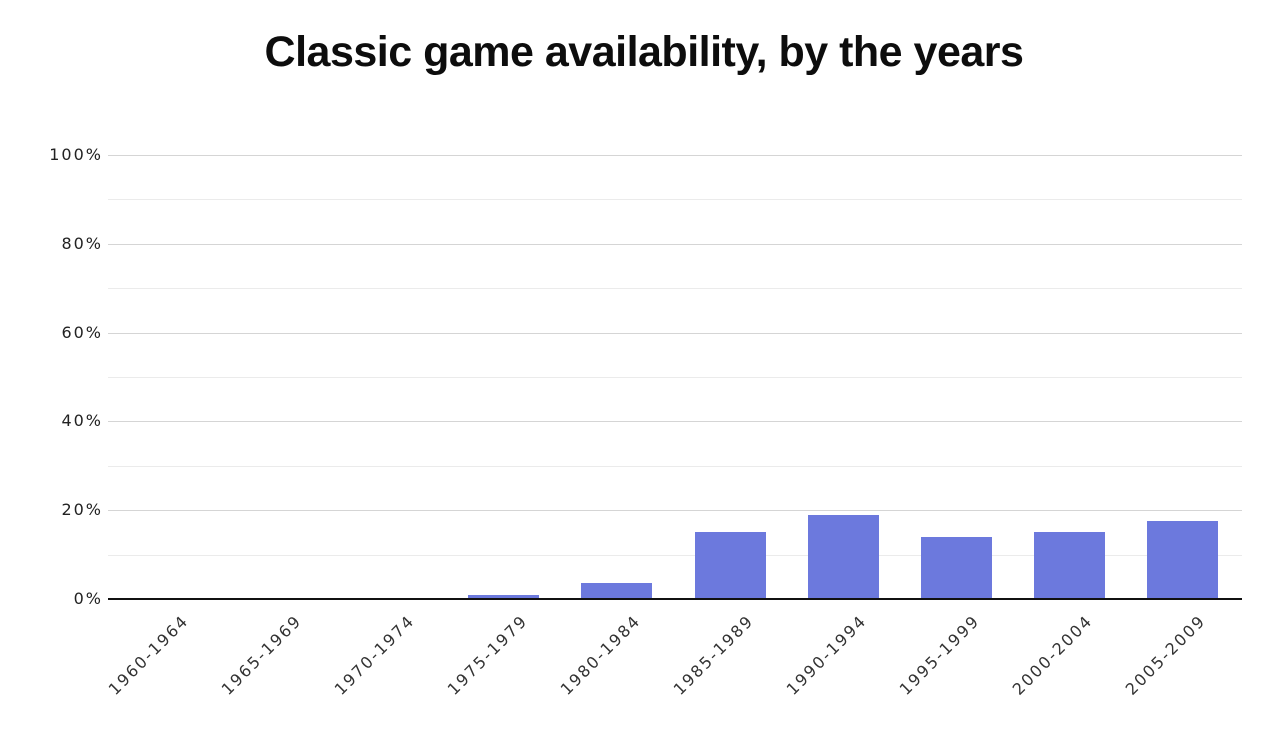  I want to click on x-tick-label-2000-2004: 2000-2004, so click(1052, 655).